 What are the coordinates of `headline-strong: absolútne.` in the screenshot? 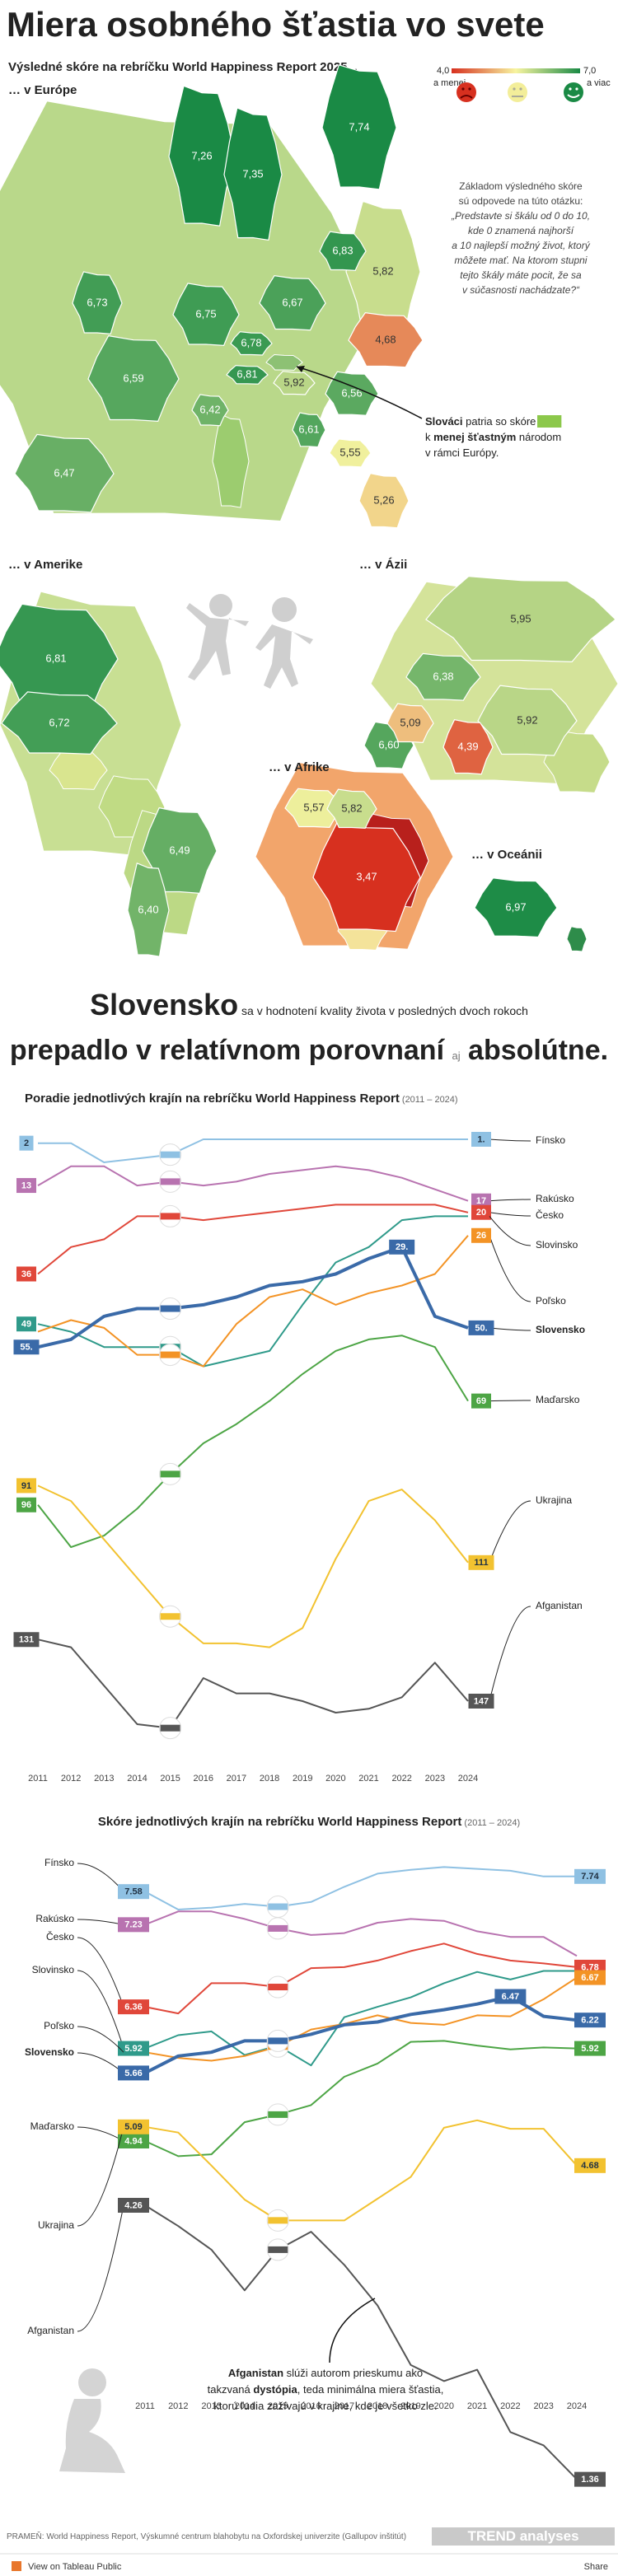 It's located at (534, 1050).